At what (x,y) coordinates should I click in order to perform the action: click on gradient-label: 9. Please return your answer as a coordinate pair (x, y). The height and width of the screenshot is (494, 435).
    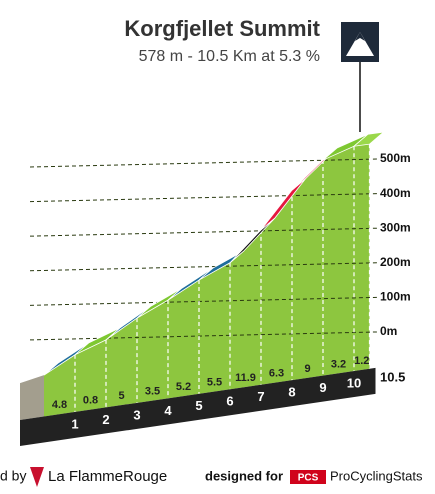
    Looking at the image, I should click on (307, 369).